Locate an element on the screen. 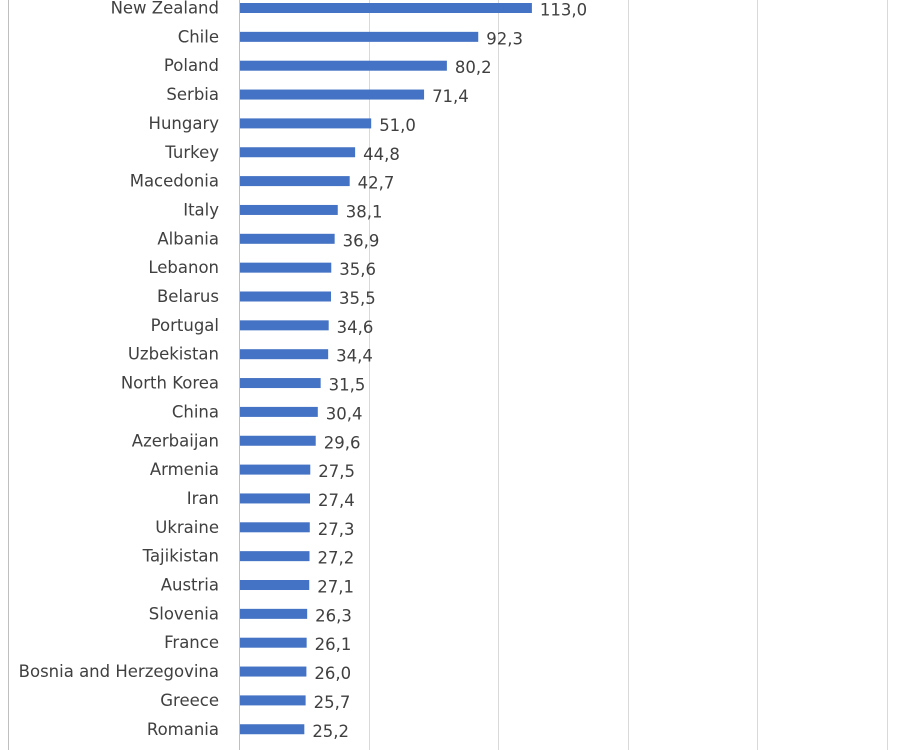 The width and height of the screenshot is (920, 750). category-label: Greece is located at coordinates (189, 700).